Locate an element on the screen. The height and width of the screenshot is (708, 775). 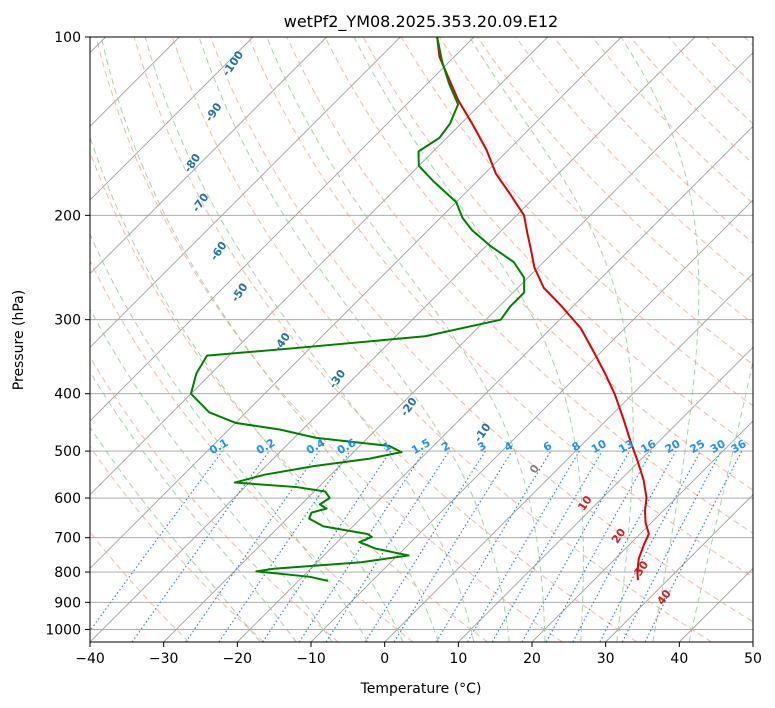
mixing-ratio-label: 0.2 is located at coordinates (265, 446).